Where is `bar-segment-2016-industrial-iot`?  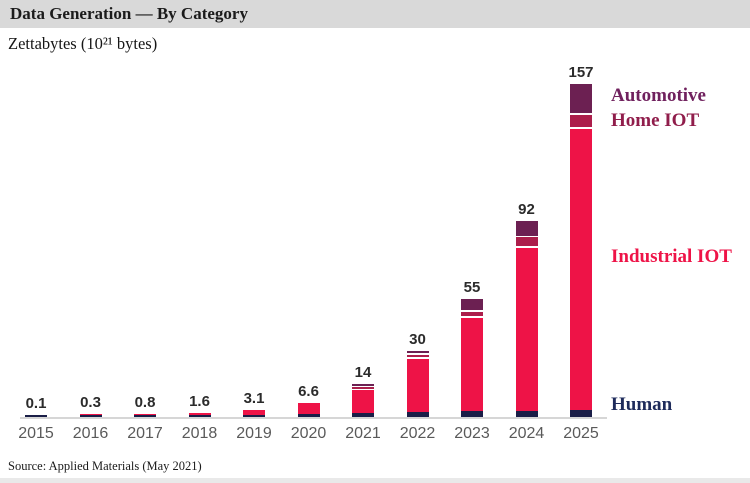 bar-segment-2016-industrial-iot is located at coordinates (90, 414).